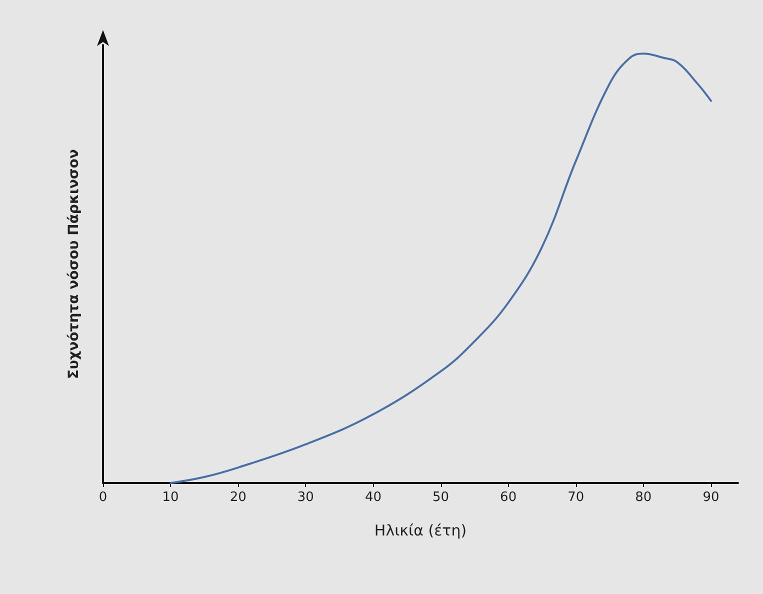 The width and height of the screenshot is (763, 594). Describe the element at coordinates (441, 497) in the screenshot. I see `x-tick-label: 50` at that location.